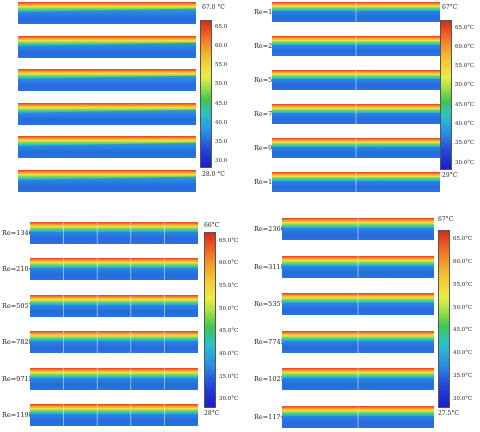 The image size is (480, 432). I want to click on reynolds-label: Re=12379, so click(271, 182).